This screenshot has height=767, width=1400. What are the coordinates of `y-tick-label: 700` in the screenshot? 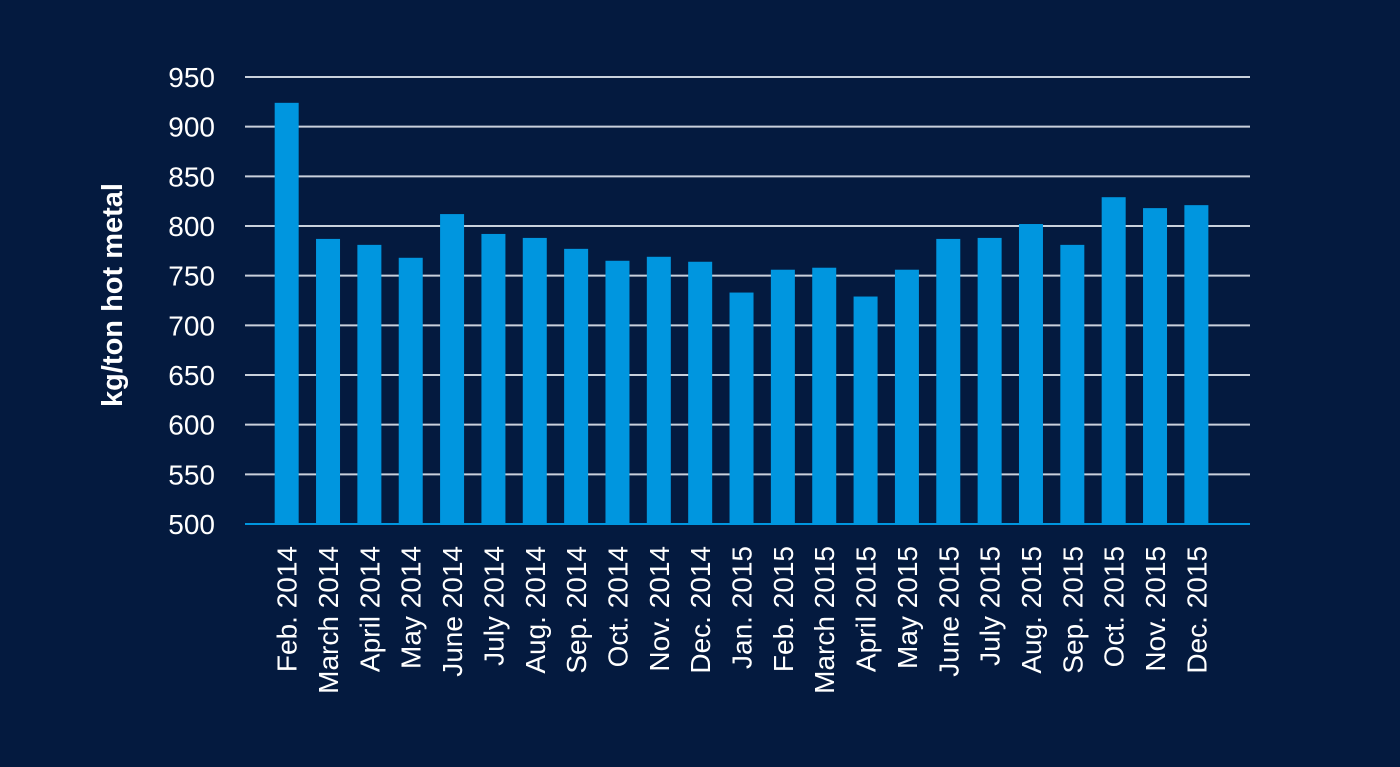 It's located at (191, 325).